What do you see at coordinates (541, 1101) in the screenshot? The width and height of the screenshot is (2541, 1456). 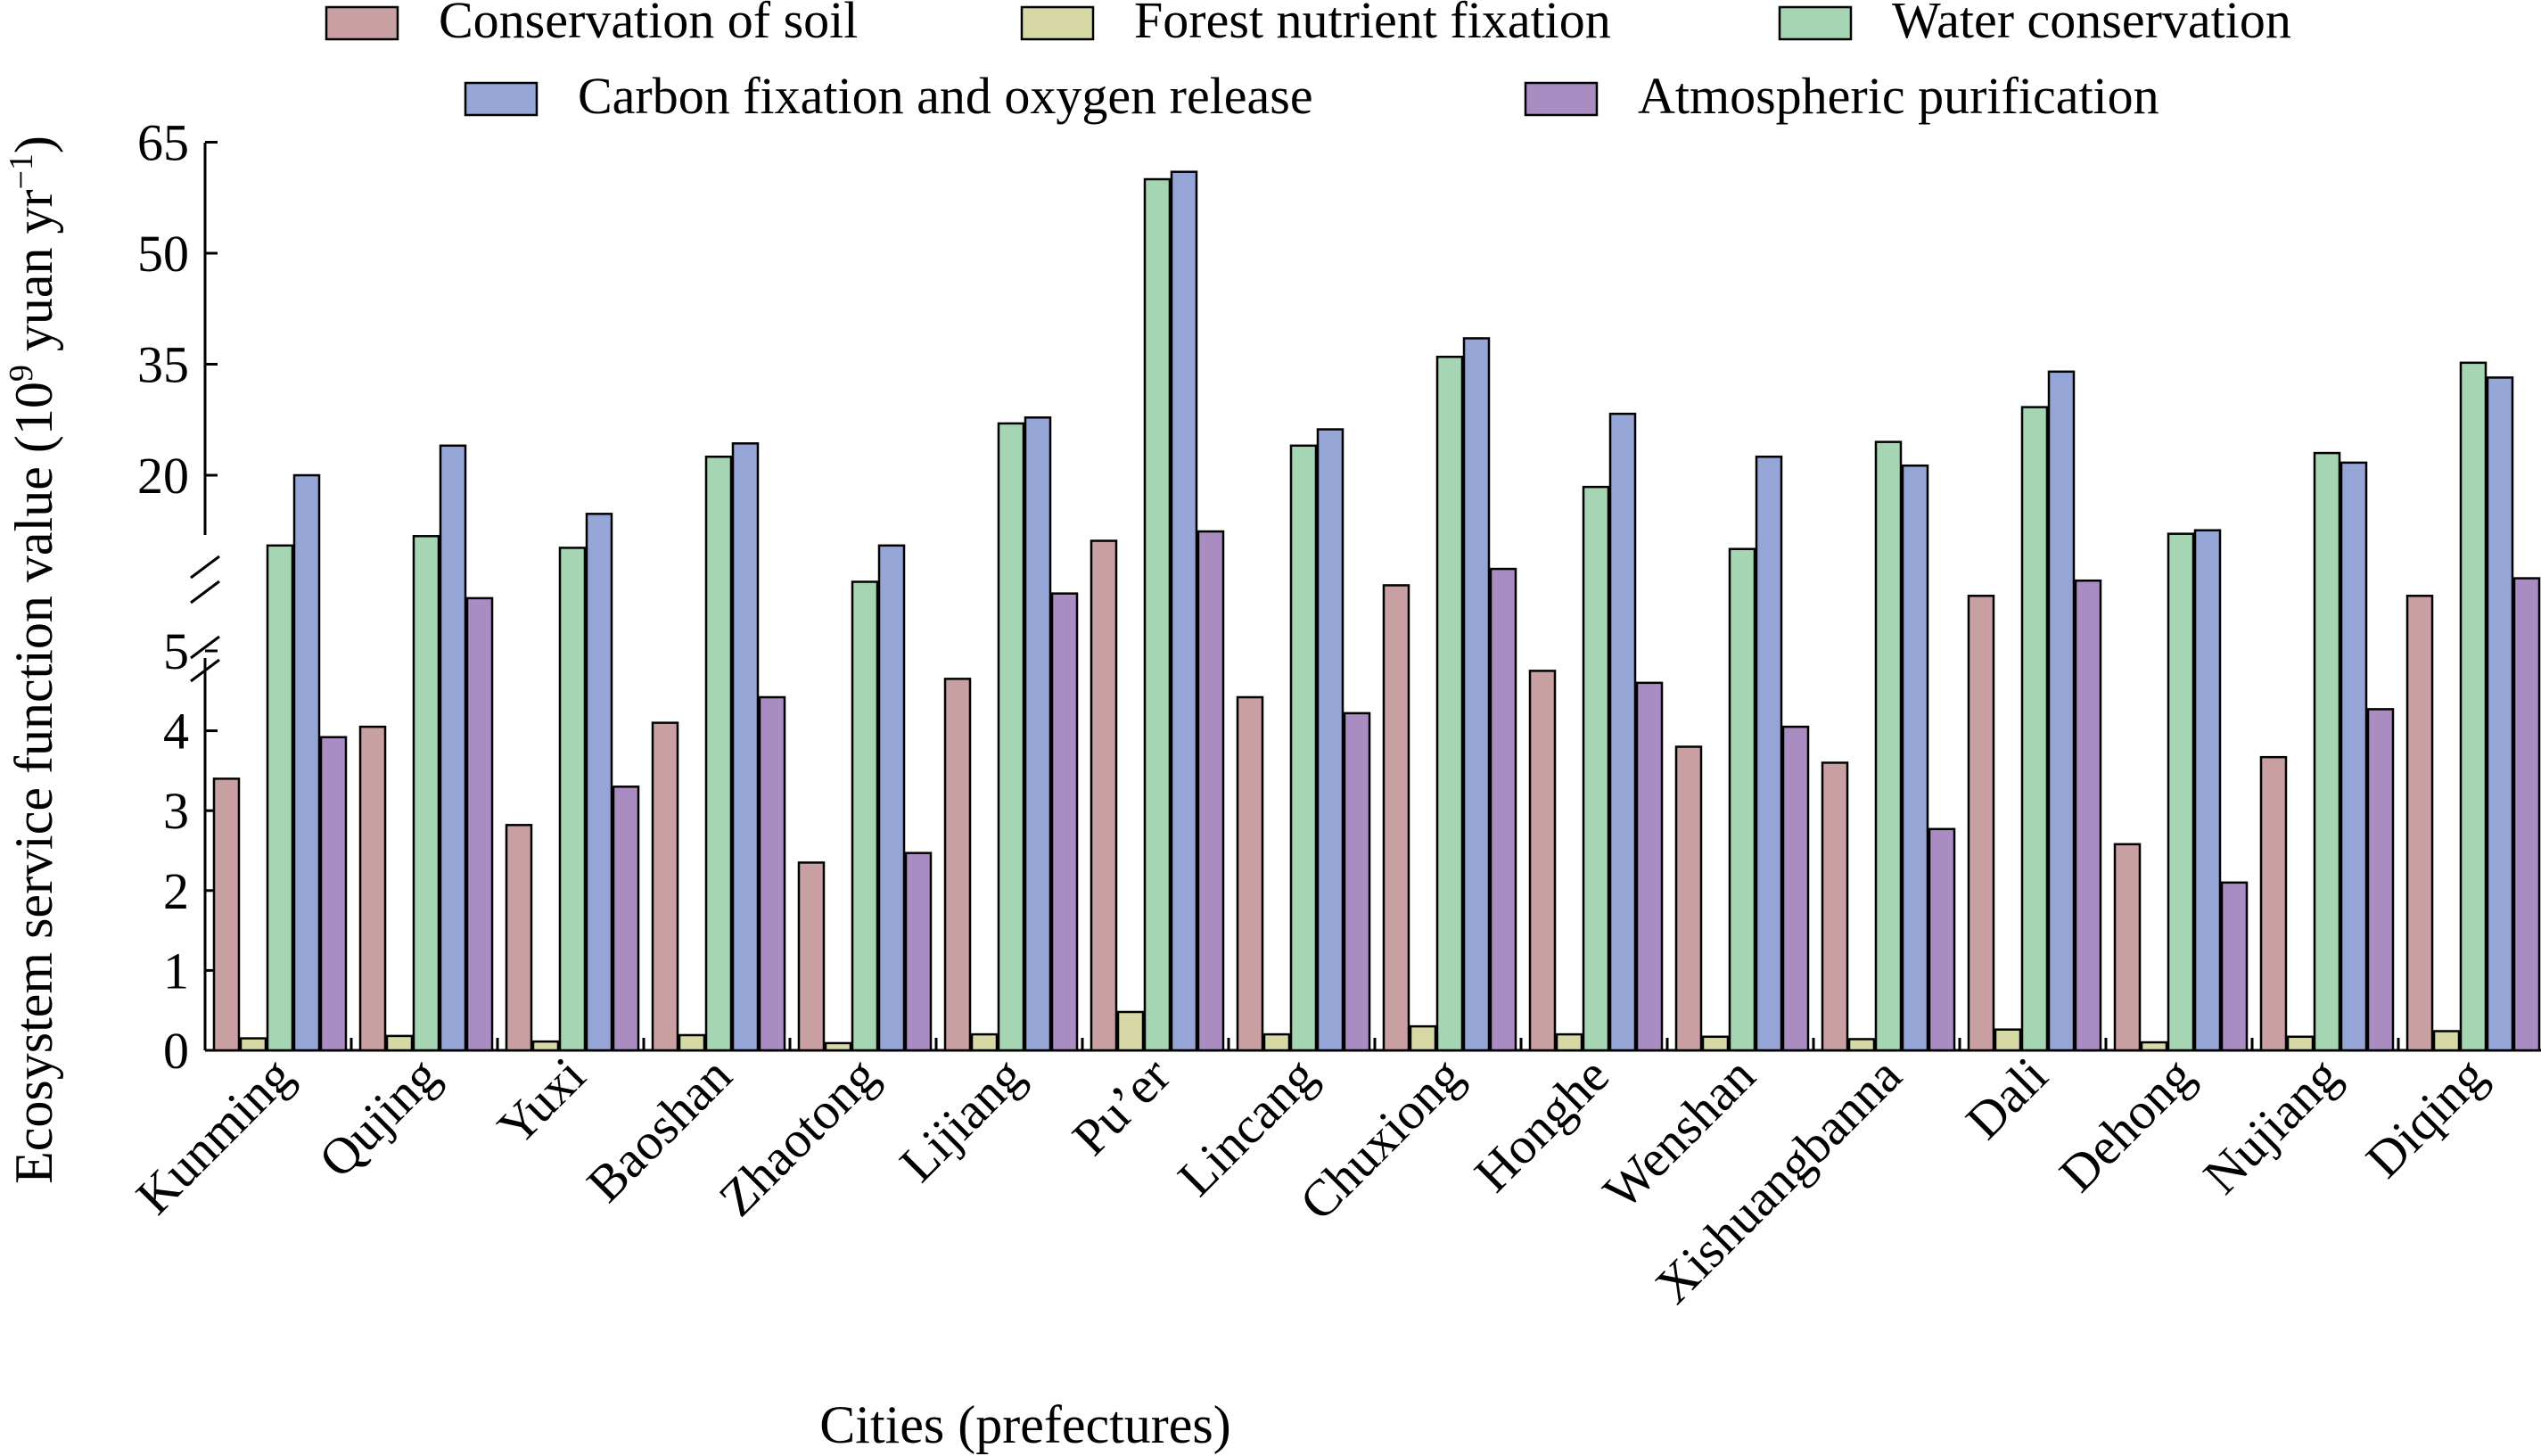 I see `category-label: Yuxi` at bounding box center [541, 1101].